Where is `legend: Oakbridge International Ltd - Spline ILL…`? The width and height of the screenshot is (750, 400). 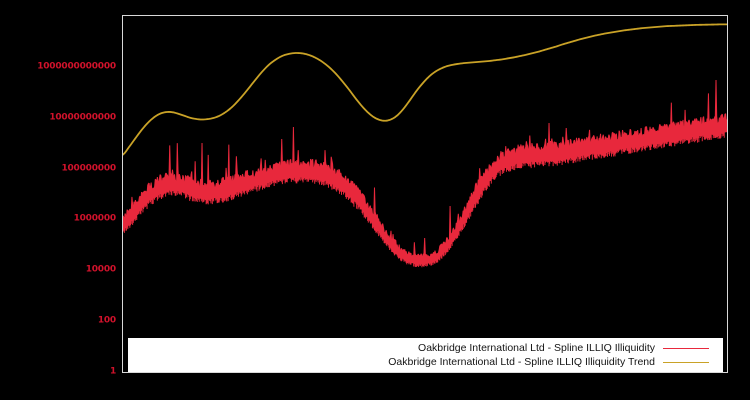
legend: Oakbridge International Ltd - Spline ILL… is located at coordinates (425, 355).